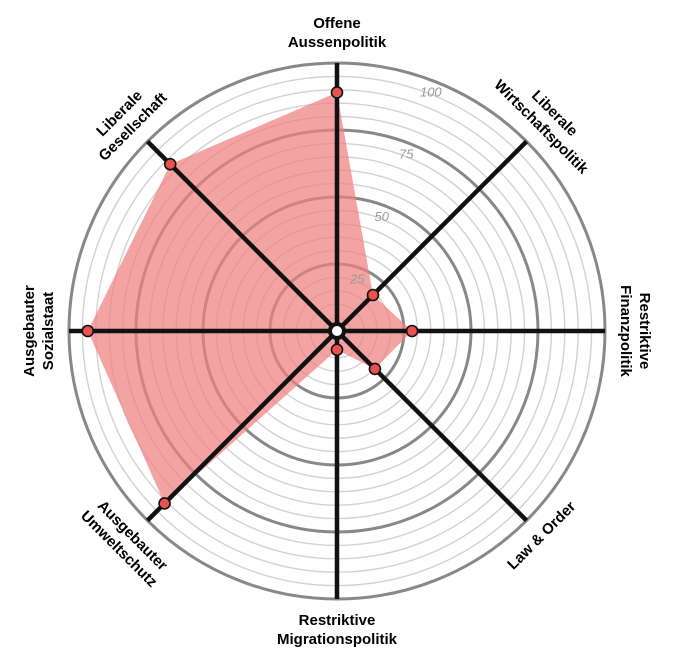 The width and height of the screenshot is (680, 663). Describe the element at coordinates (406, 154) in the screenshot. I see `tick-label: 75` at that location.